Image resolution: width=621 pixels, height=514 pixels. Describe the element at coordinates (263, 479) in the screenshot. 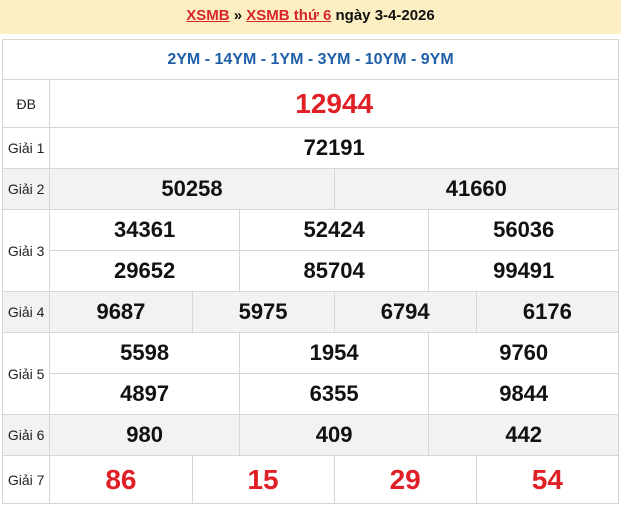

I see `prize-number: 15` at that location.